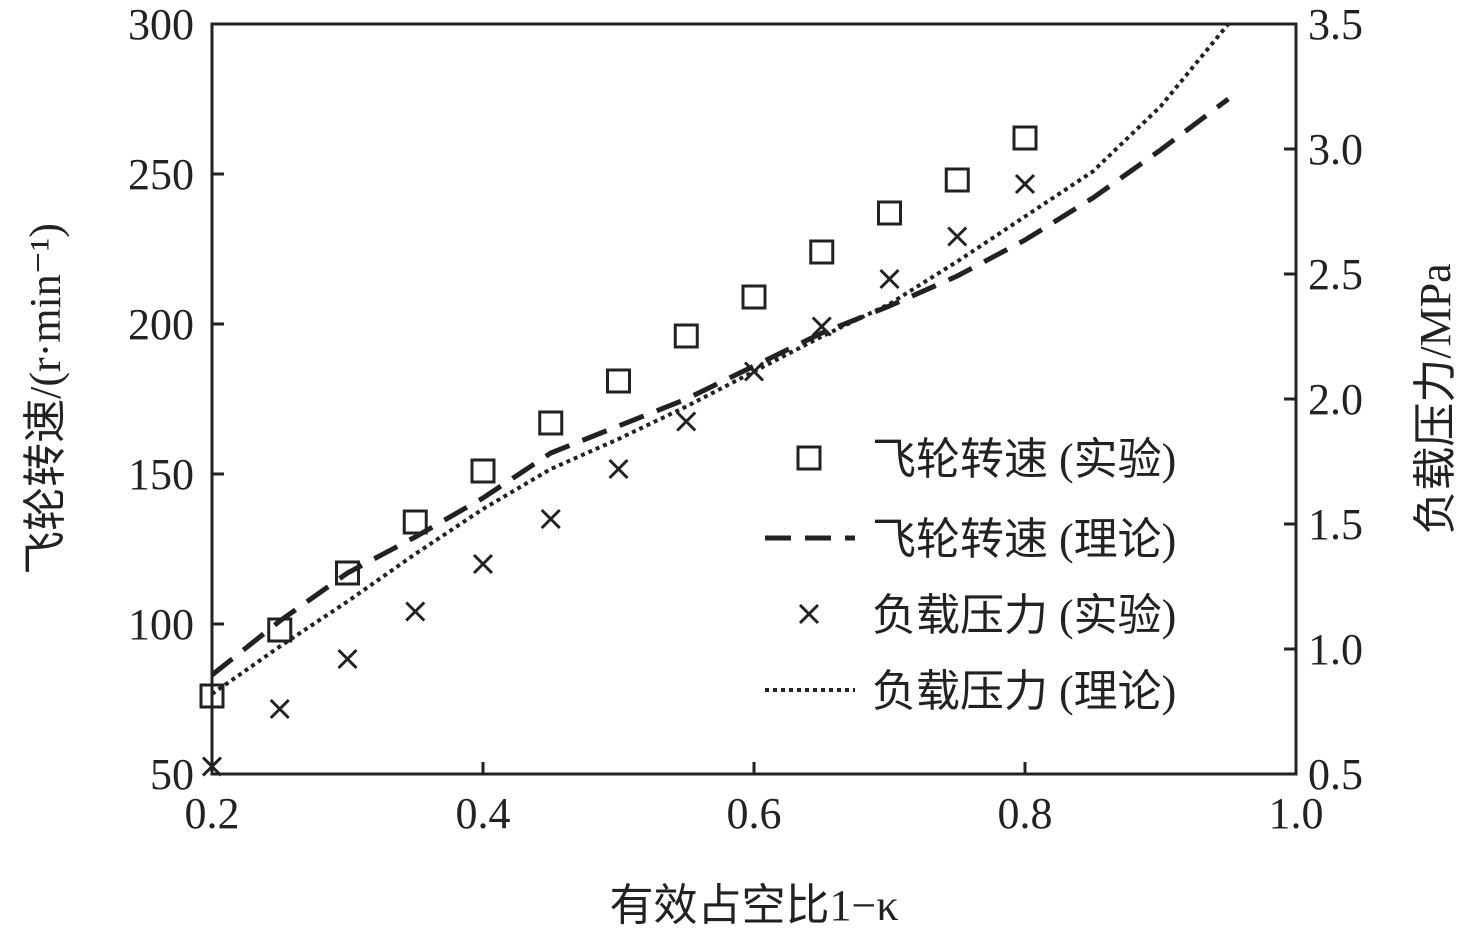  Describe the element at coordinates (1335, 149) in the screenshot. I see `right-y-tick-label: 3.0` at that location.